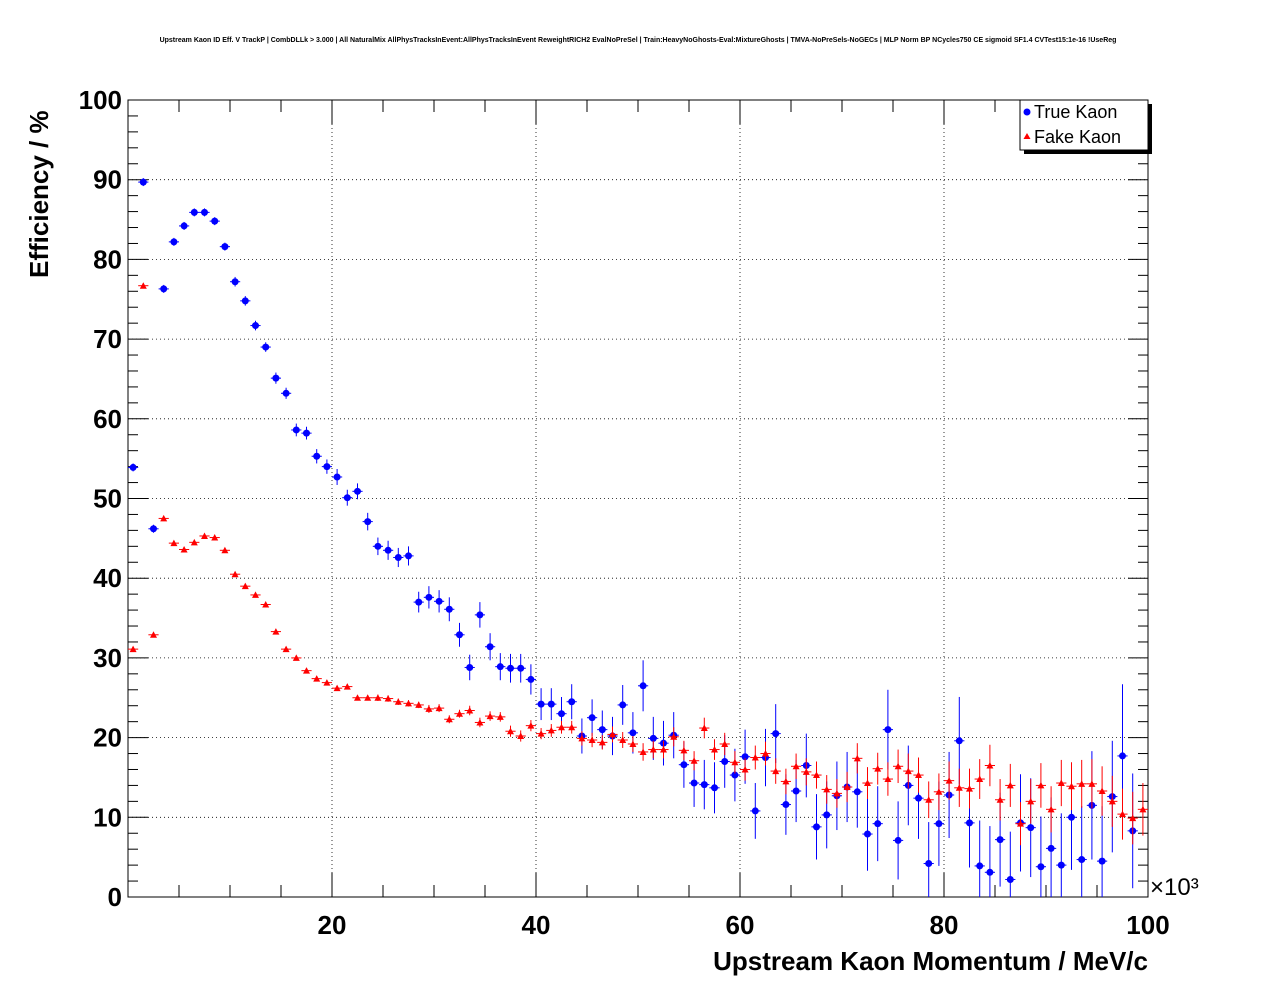  Describe the element at coordinates (1084, 125) in the screenshot. I see `legend-box` at that location.